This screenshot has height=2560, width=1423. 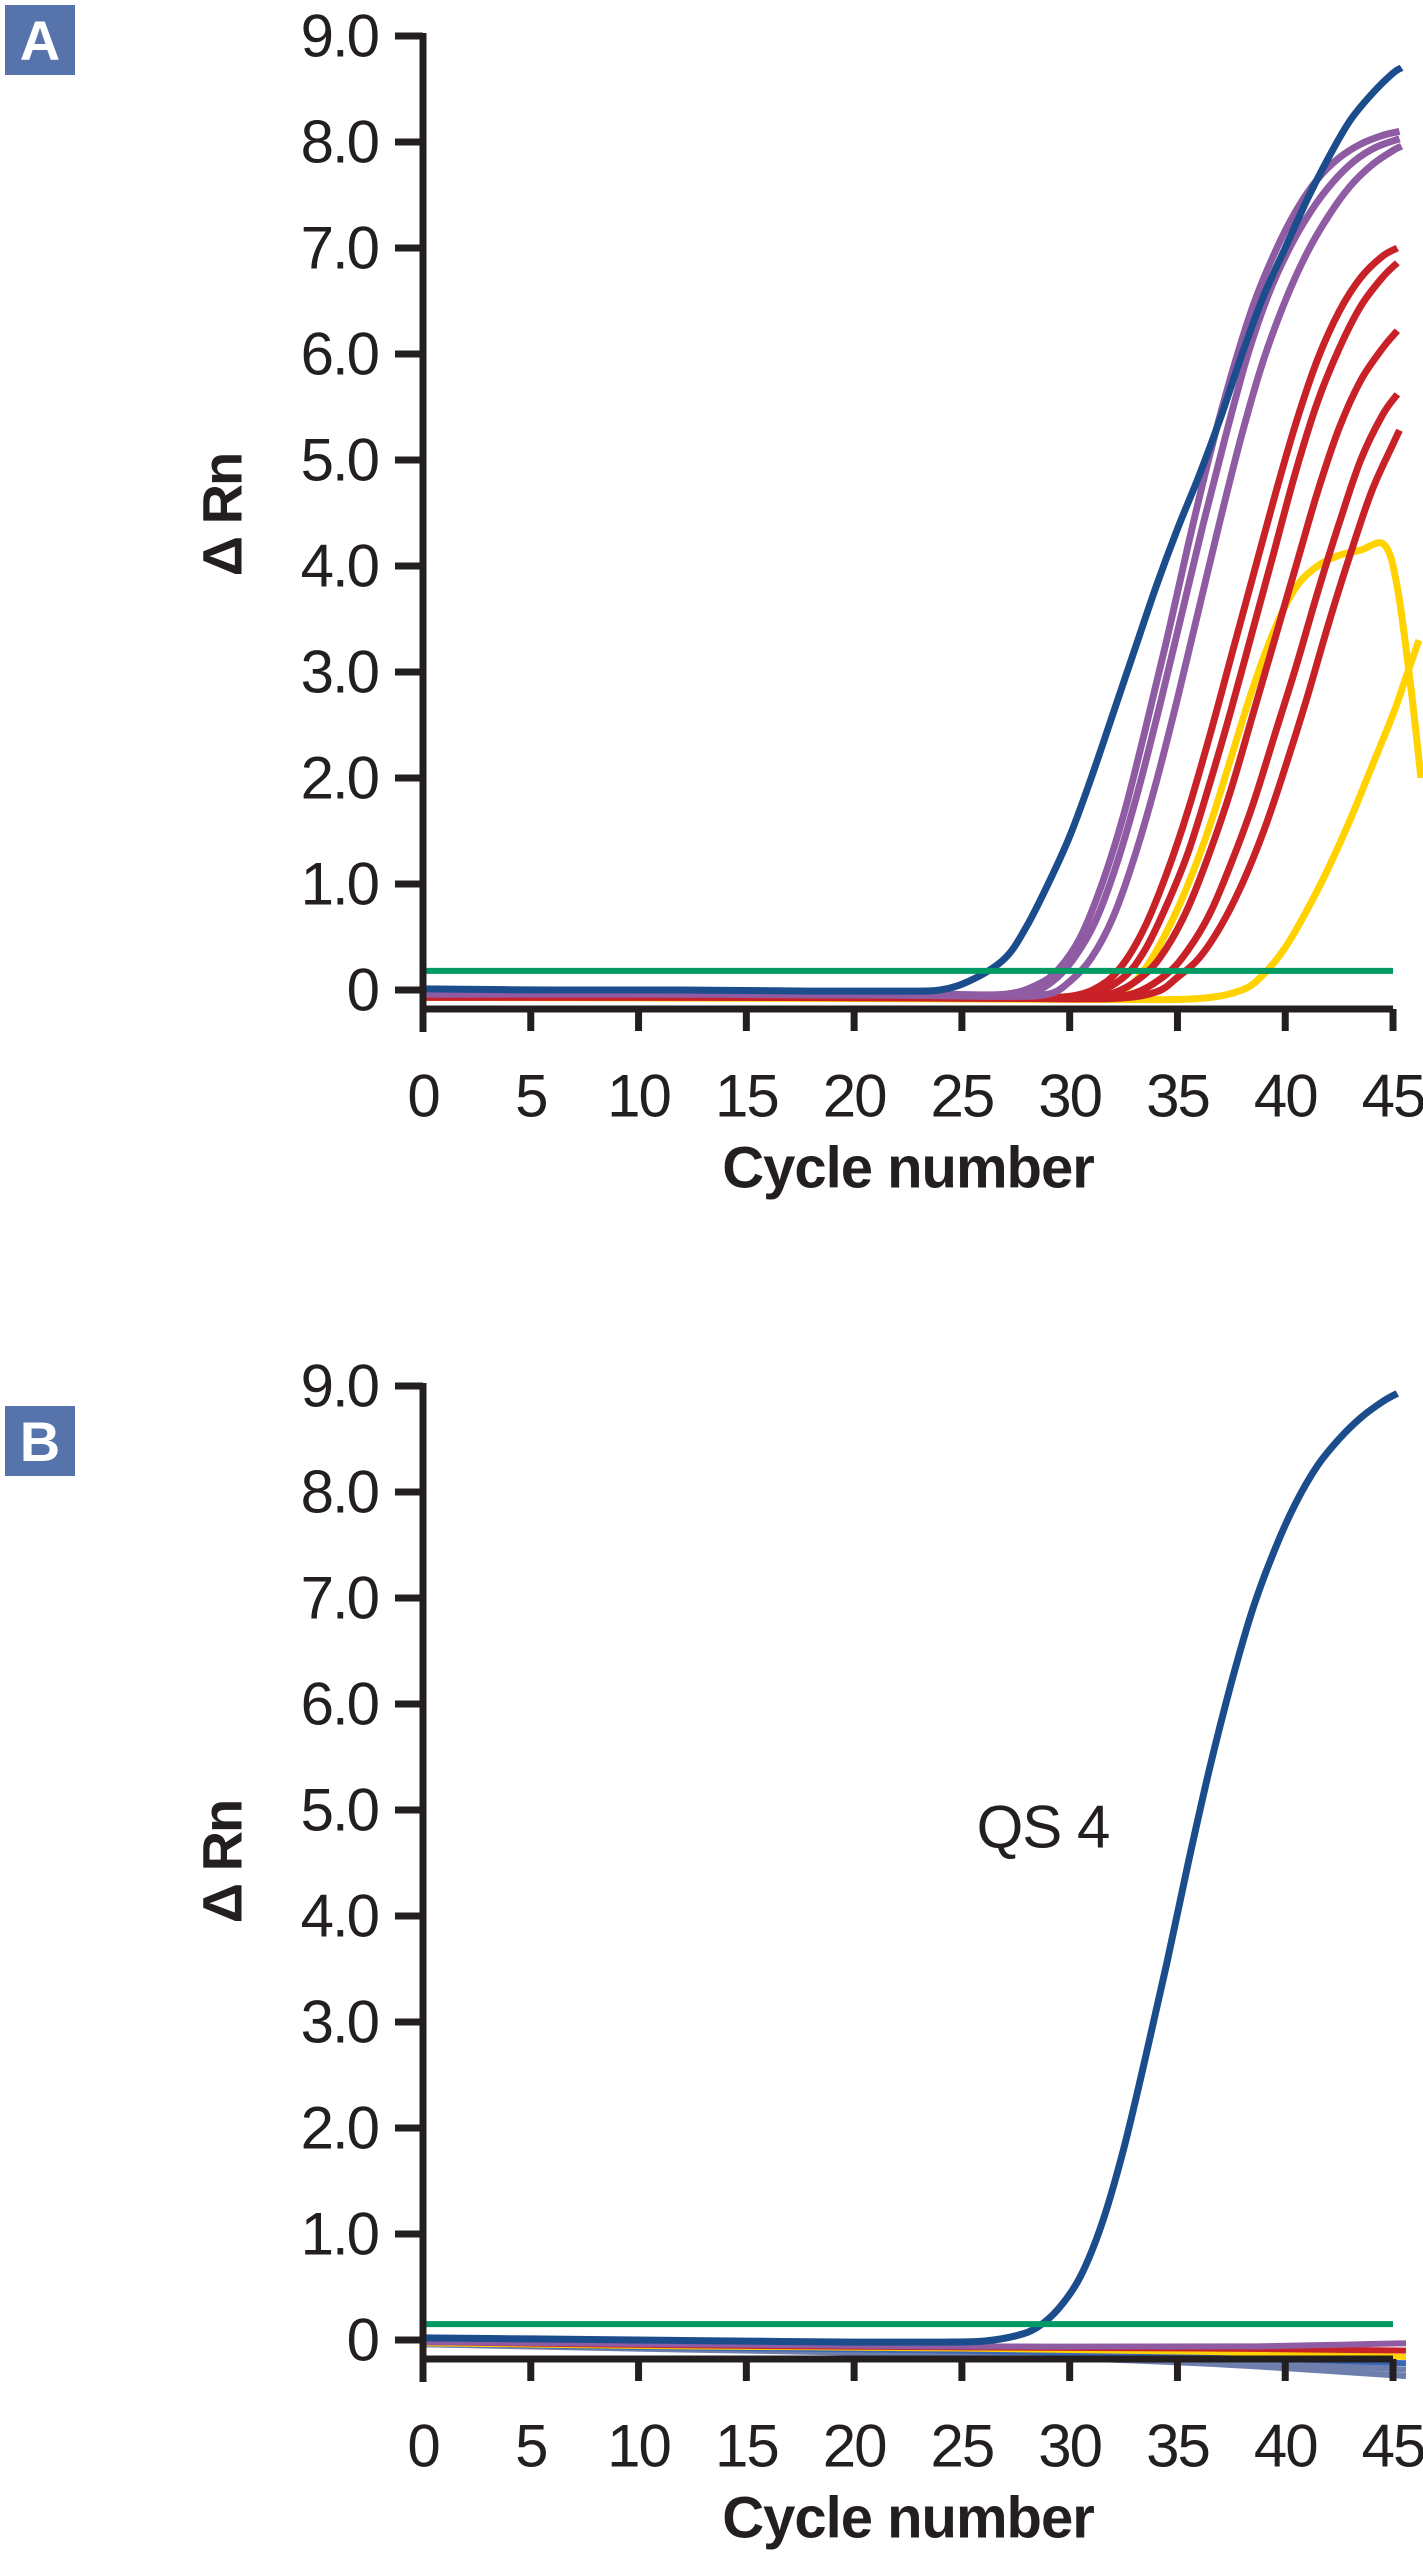 What do you see at coordinates (1043, 1827) in the screenshot?
I see `qs4-annotation: QS 4` at bounding box center [1043, 1827].